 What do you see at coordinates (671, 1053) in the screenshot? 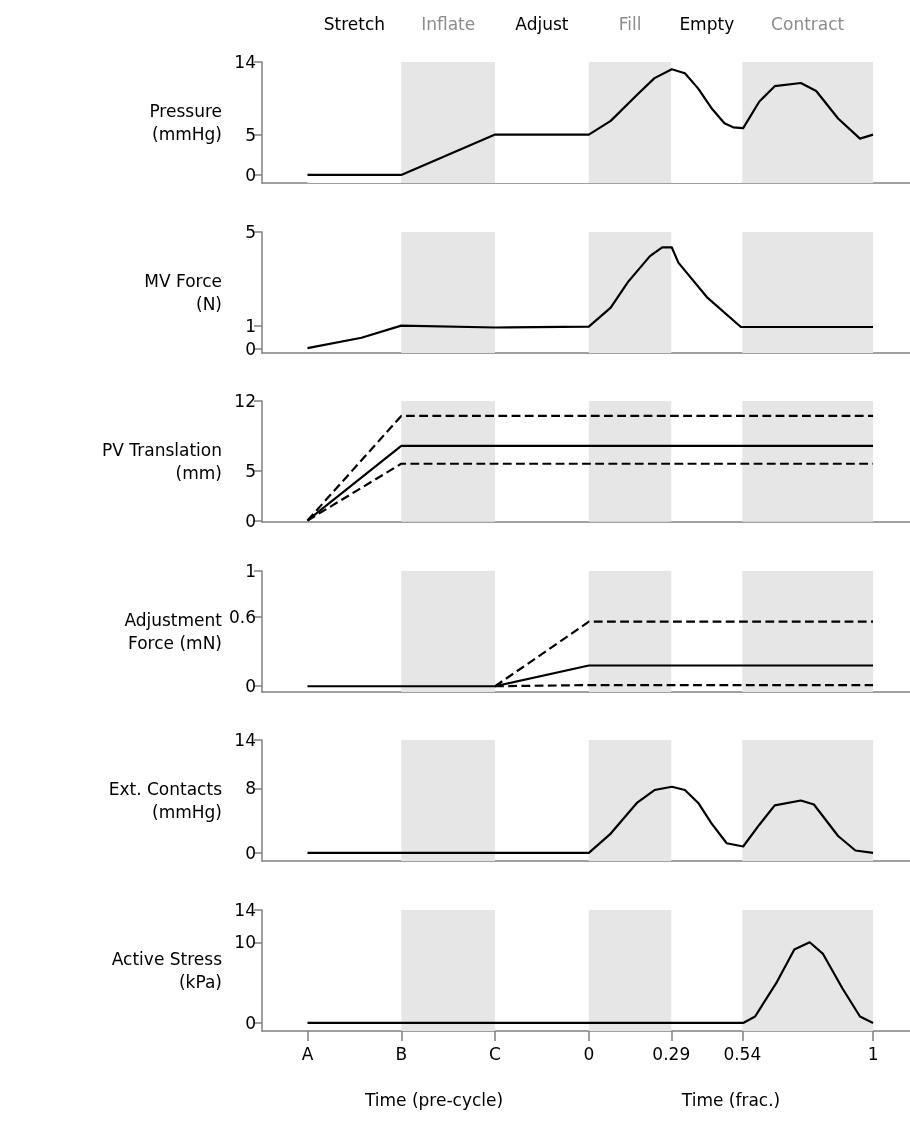
I see `x-tick-label: 0.29` at bounding box center [671, 1053].